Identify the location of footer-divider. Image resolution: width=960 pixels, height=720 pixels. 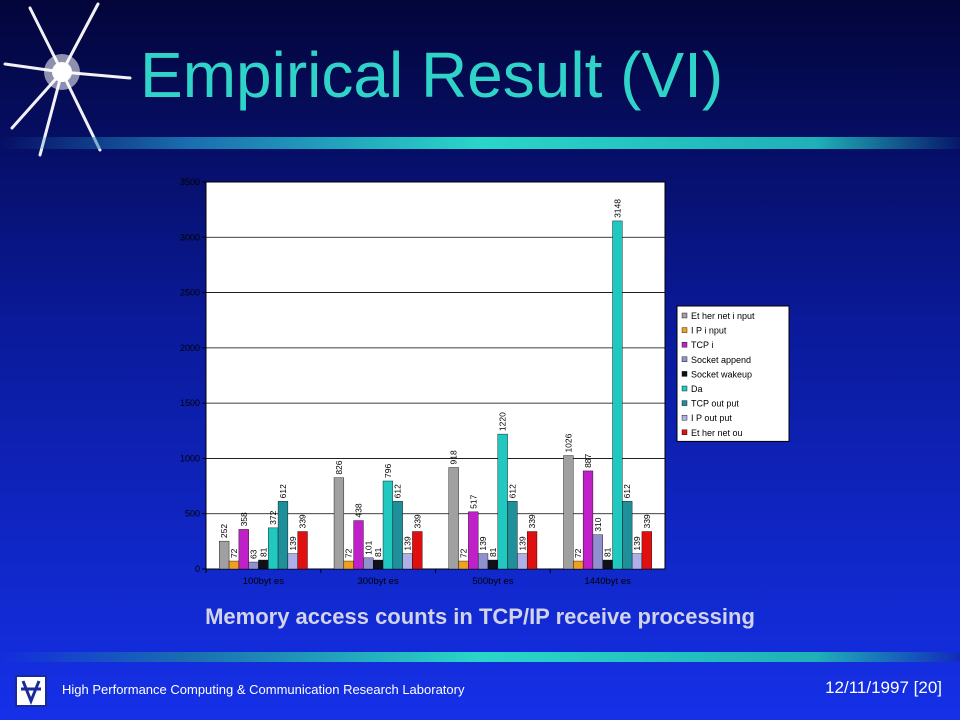
(480, 657).